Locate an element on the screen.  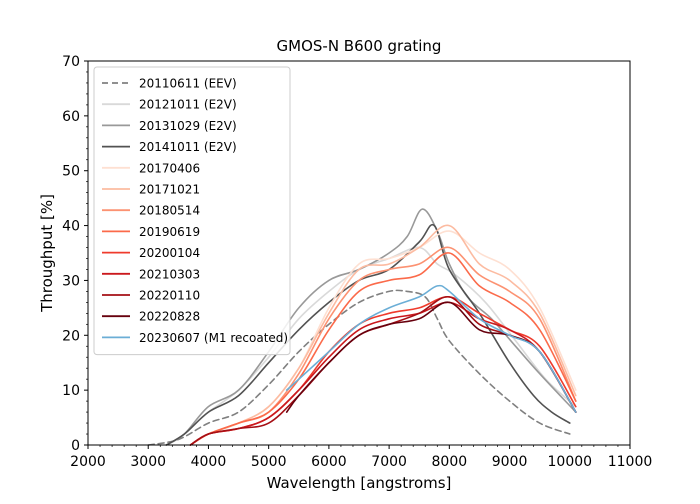
x-tick-label: 2000 is located at coordinates (88, 462).